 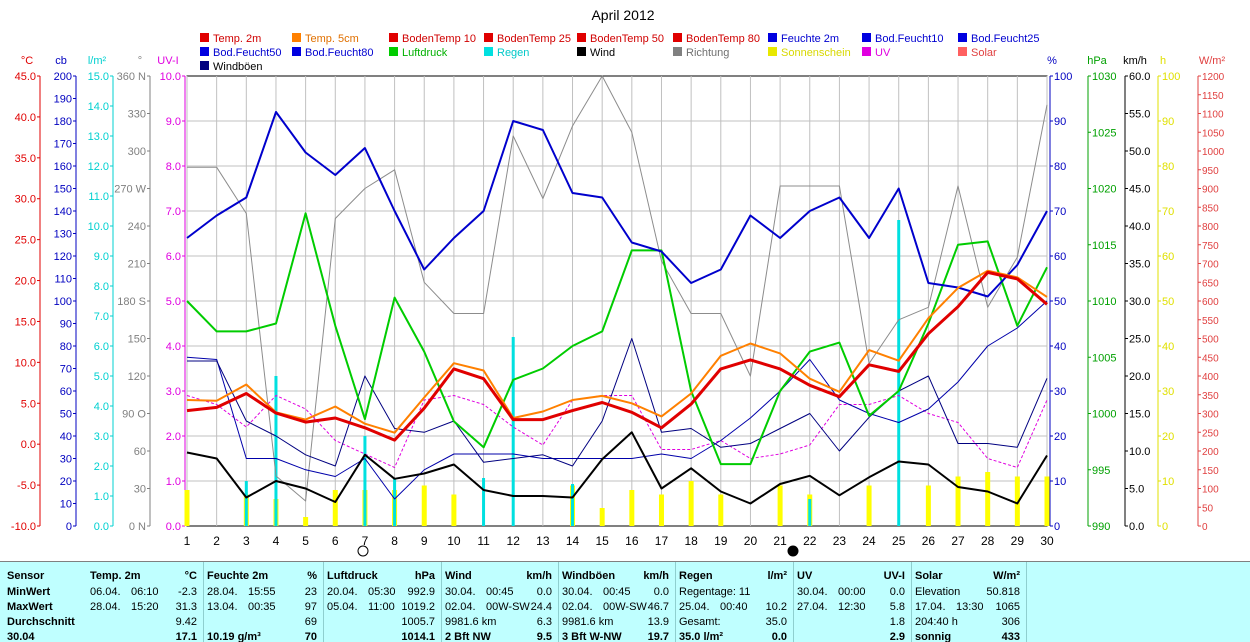 I want to click on full-moon-icon, so click(x=363, y=551).